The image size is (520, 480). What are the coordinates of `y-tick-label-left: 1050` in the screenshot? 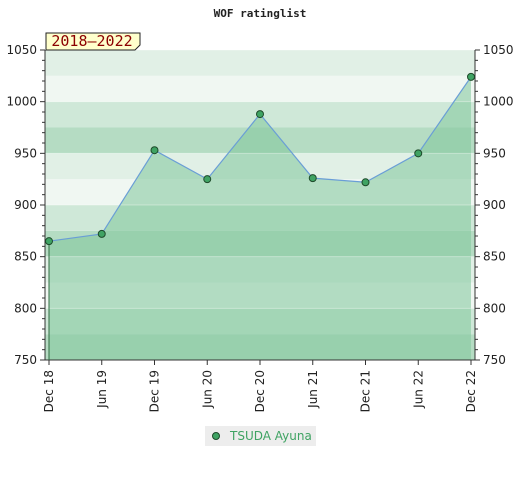 It's located at (21, 50).